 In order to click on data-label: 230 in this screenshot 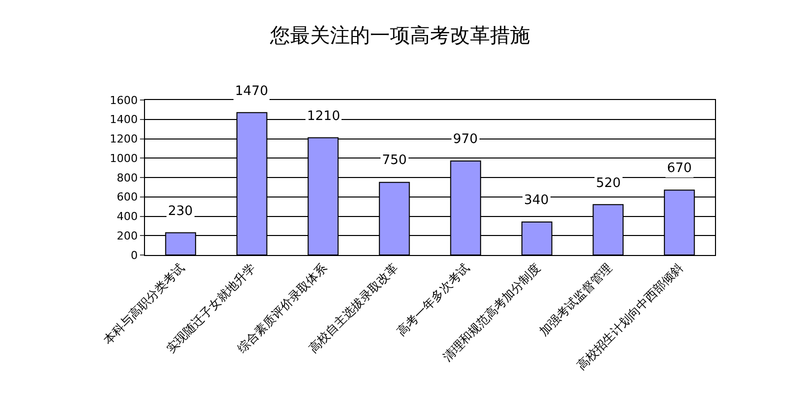, I will do `click(180, 211)`.